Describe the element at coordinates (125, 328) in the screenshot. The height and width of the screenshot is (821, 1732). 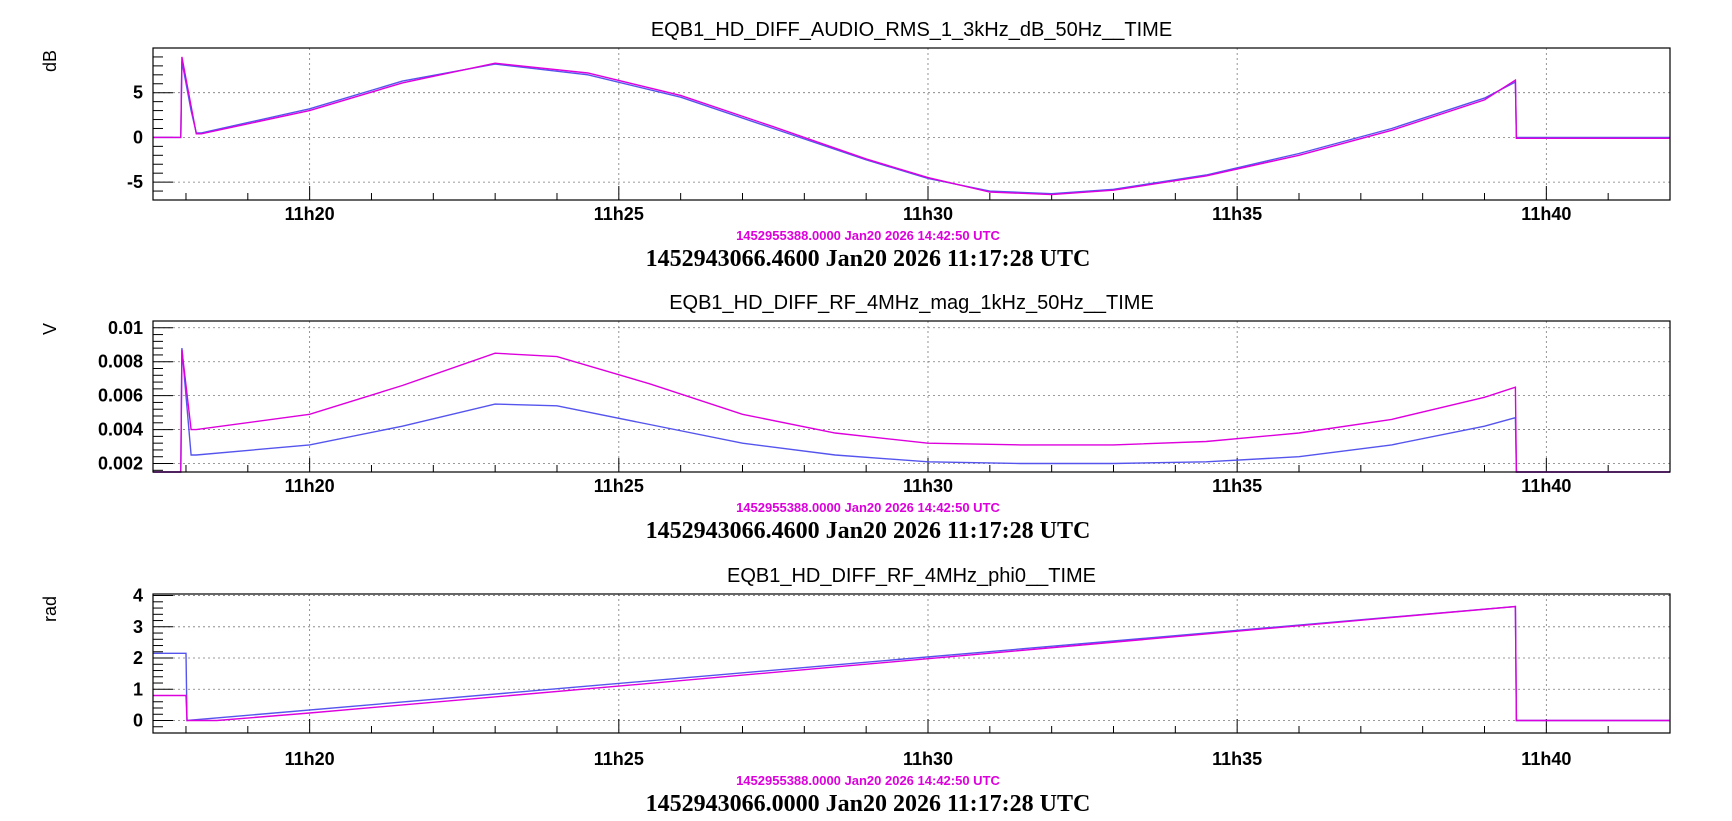
I see `y-tick-label: 0.01` at that location.